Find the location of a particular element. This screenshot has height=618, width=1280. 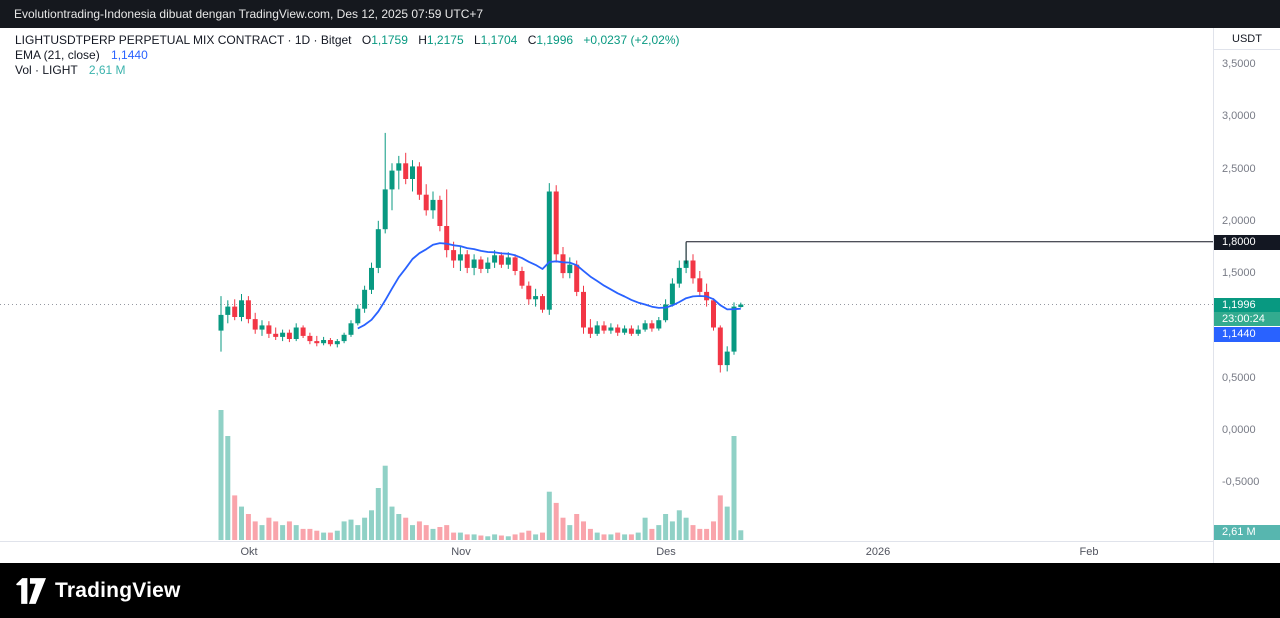

ohlc-high: H1,2175 is located at coordinates (440, 40).